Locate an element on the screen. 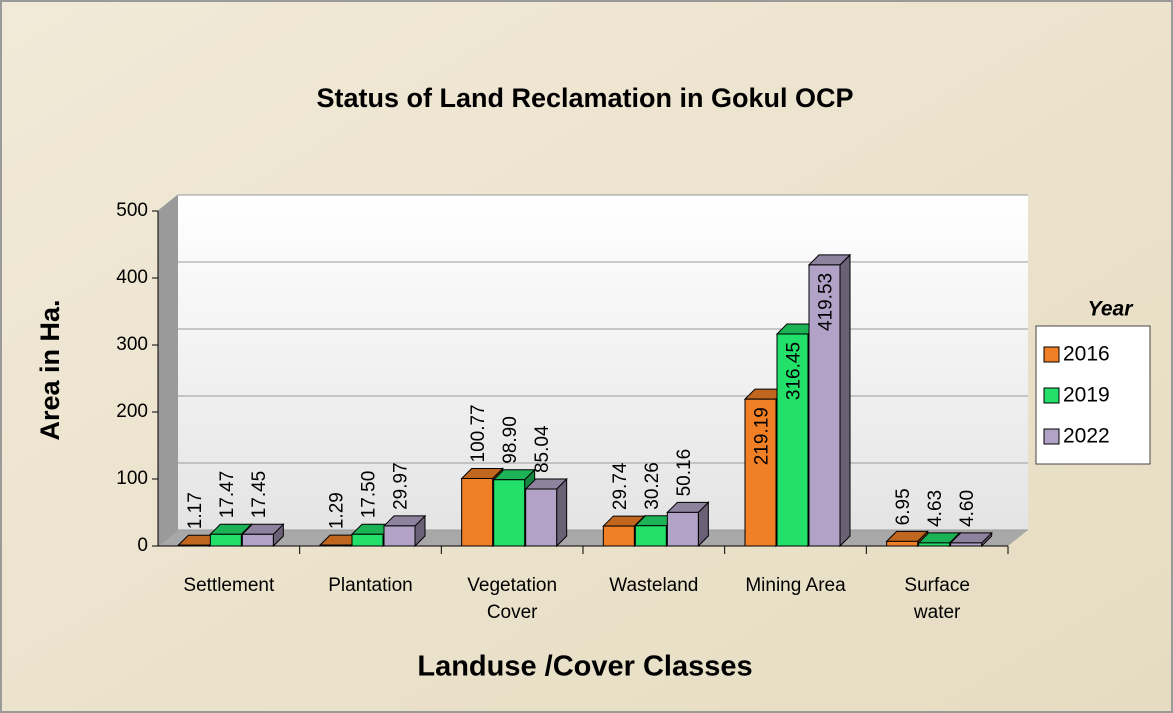 The image size is (1173, 713). legend-label: 2016 is located at coordinates (1086, 354).